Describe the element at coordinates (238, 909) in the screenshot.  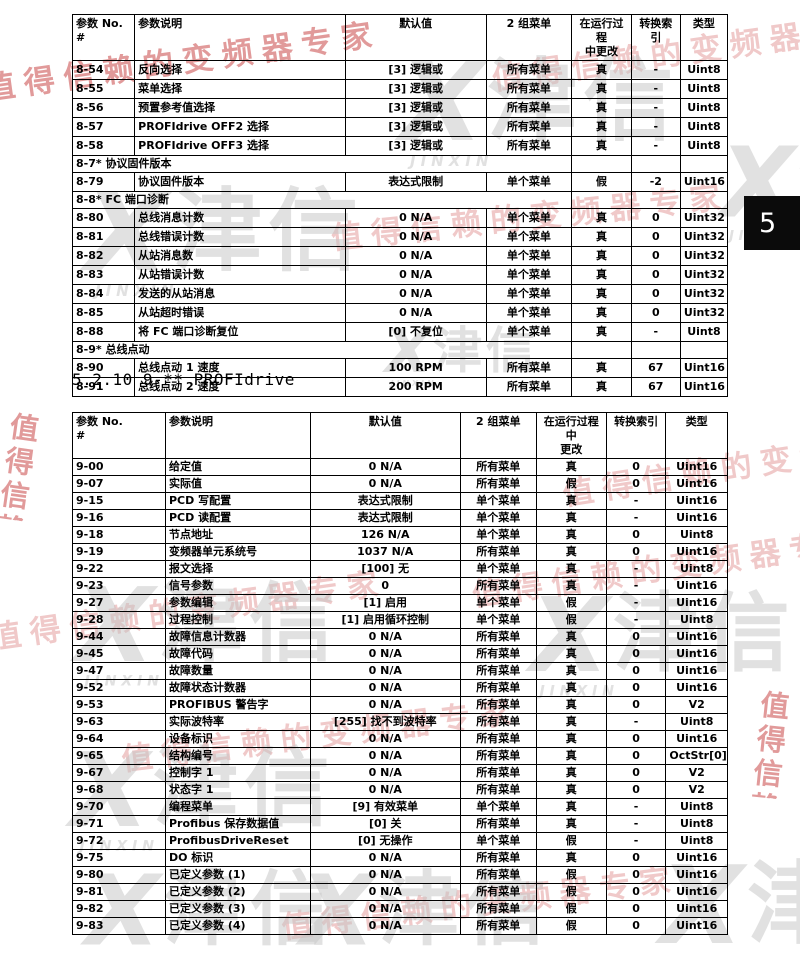
I see `table-cell: 已定义参数 (3)` at that location.